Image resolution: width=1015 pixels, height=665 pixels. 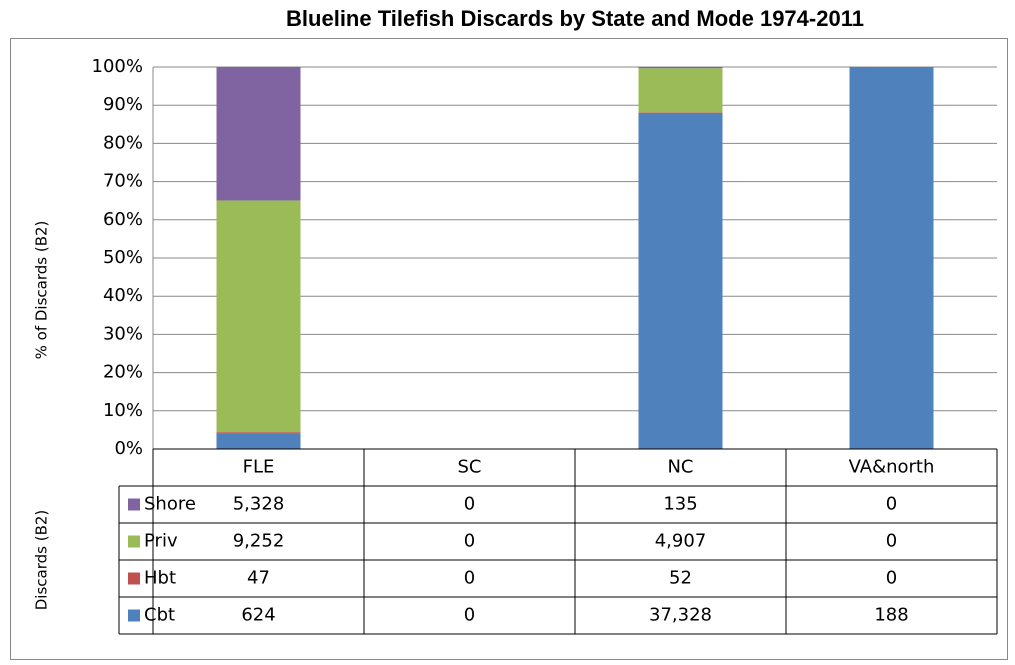 What do you see at coordinates (891, 615) in the screenshot?
I see `table-value: 188` at bounding box center [891, 615].